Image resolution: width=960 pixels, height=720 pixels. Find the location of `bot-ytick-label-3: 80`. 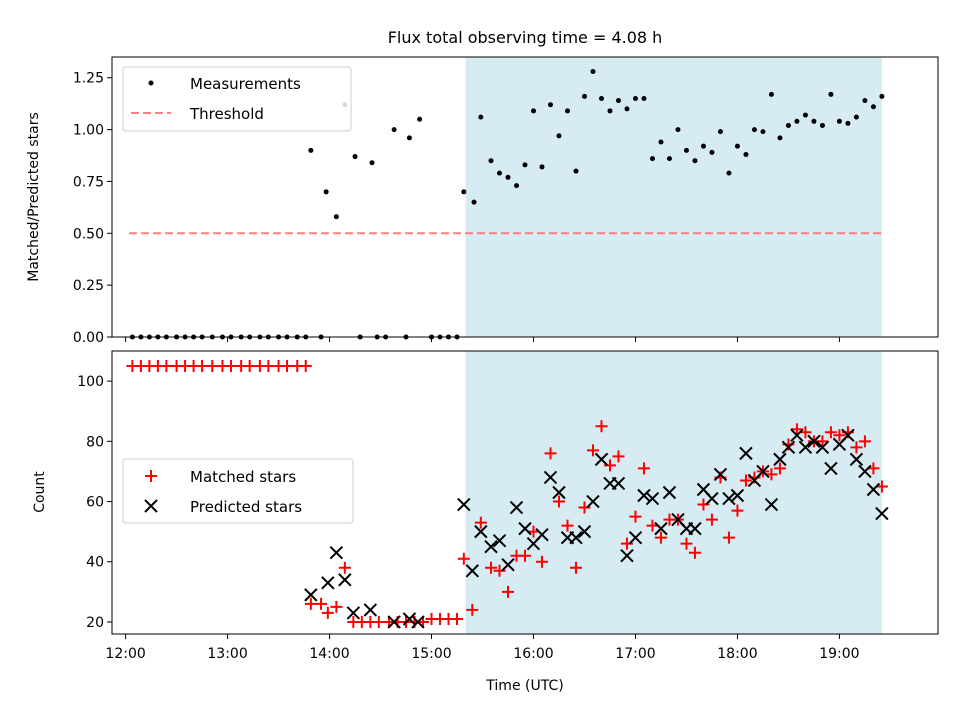

bot-ytick-label-3: 80 is located at coordinates (95, 442).